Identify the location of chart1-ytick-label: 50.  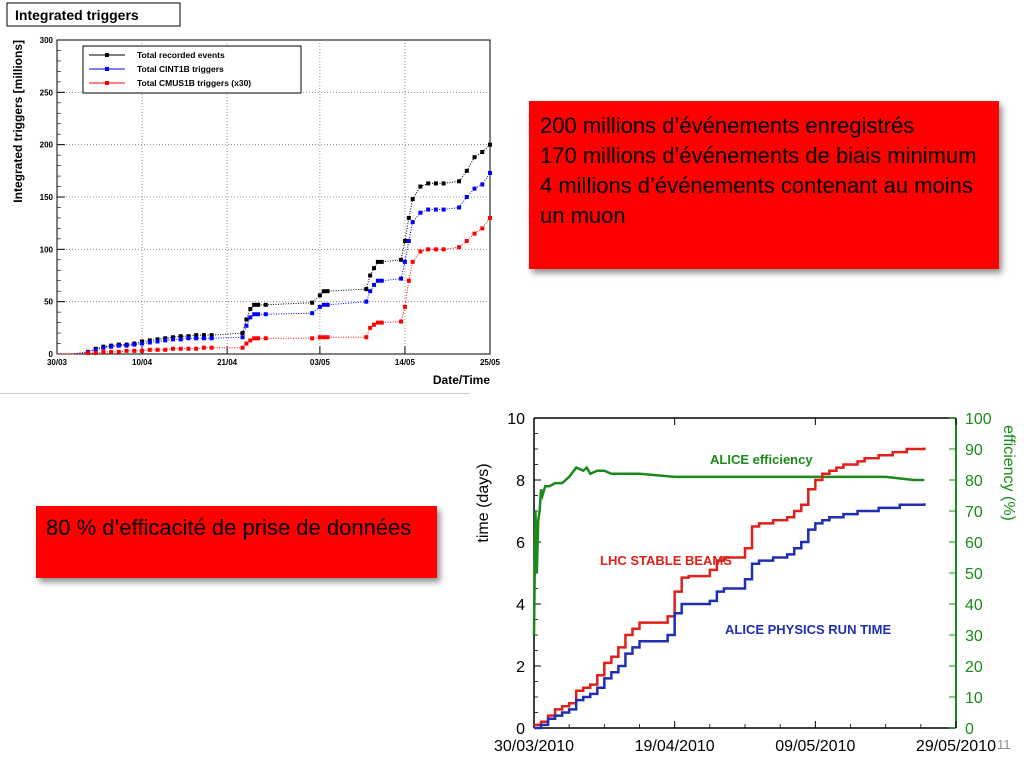
(48, 302).